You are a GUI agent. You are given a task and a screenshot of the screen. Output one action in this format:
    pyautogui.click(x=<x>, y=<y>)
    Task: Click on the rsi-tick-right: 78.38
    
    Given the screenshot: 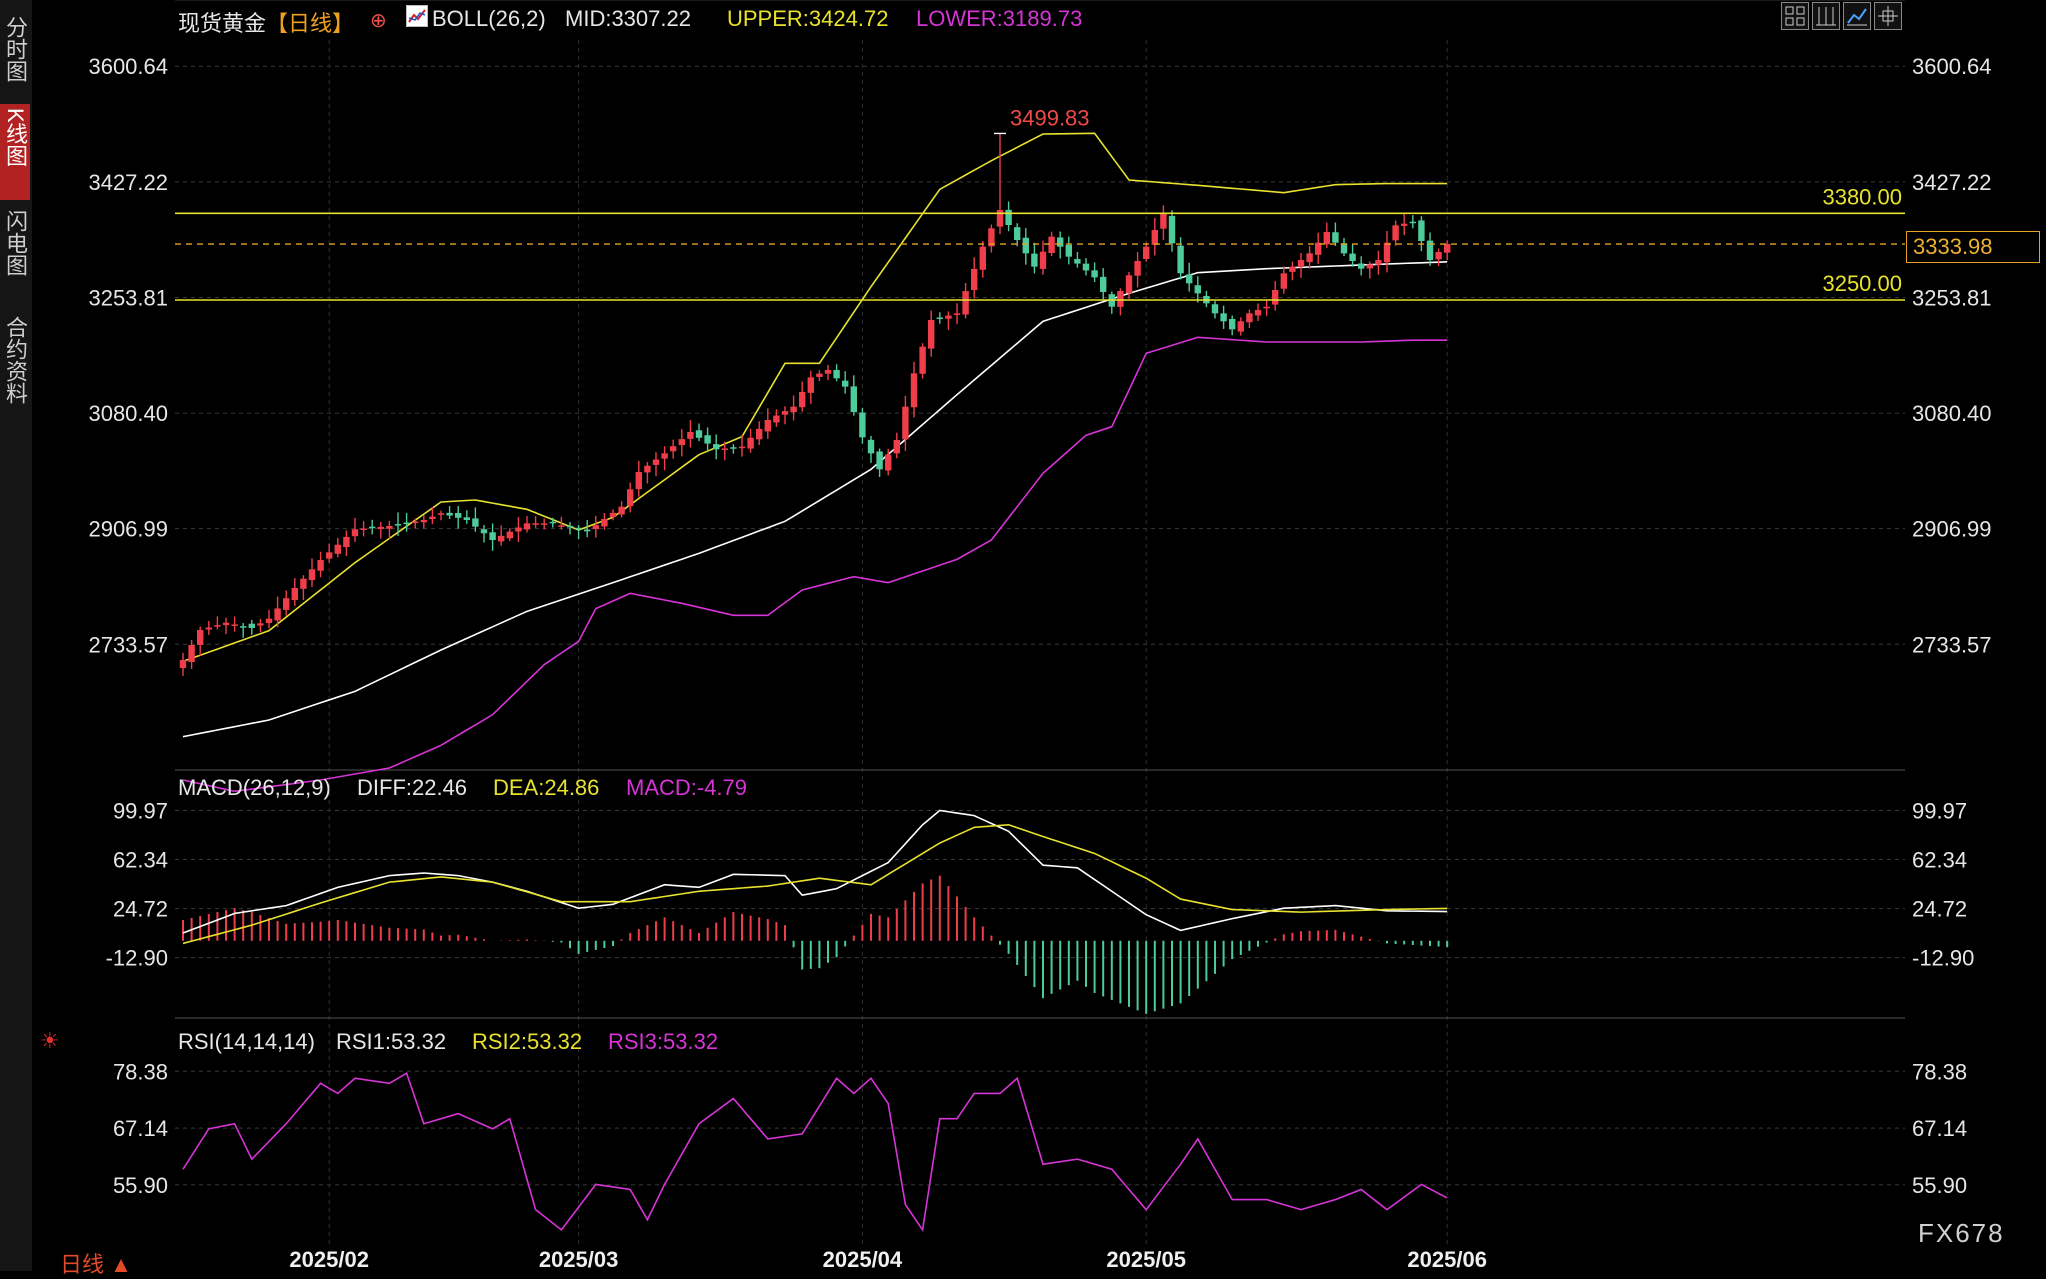 What is the action you would take?
    pyautogui.click(x=1939, y=1071)
    